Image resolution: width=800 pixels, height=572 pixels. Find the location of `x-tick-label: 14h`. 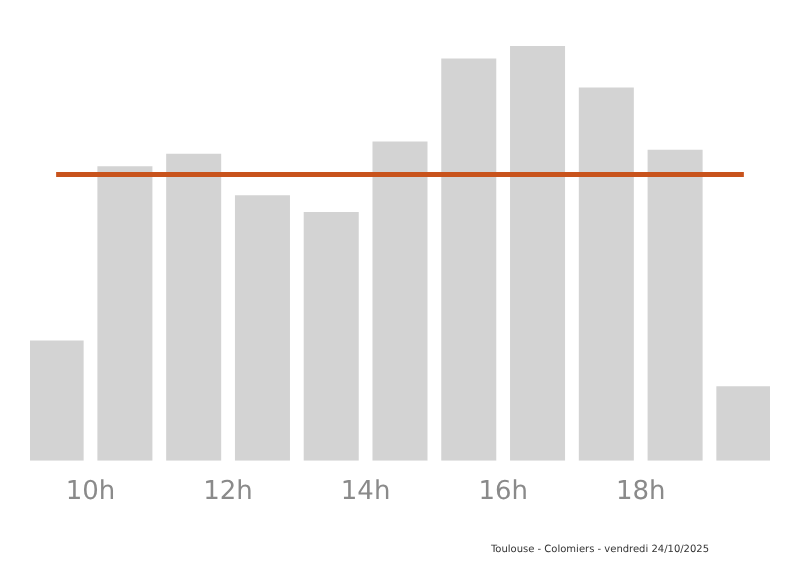

x-tick-label: 14h is located at coordinates (365, 492).